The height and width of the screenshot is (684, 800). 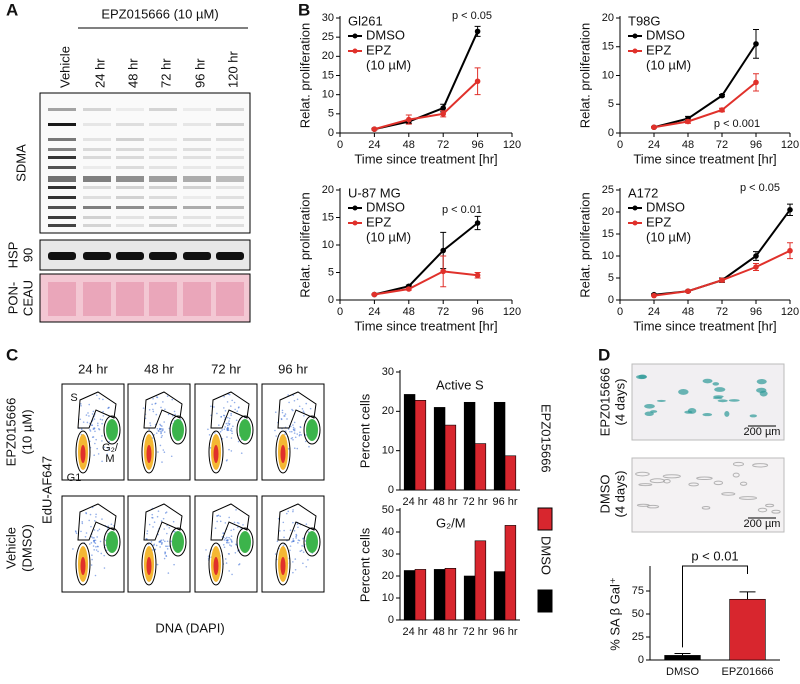 What do you see at coordinates (443, 312) in the screenshot?
I see `x-tick-label: 72` at bounding box center [443, 312].